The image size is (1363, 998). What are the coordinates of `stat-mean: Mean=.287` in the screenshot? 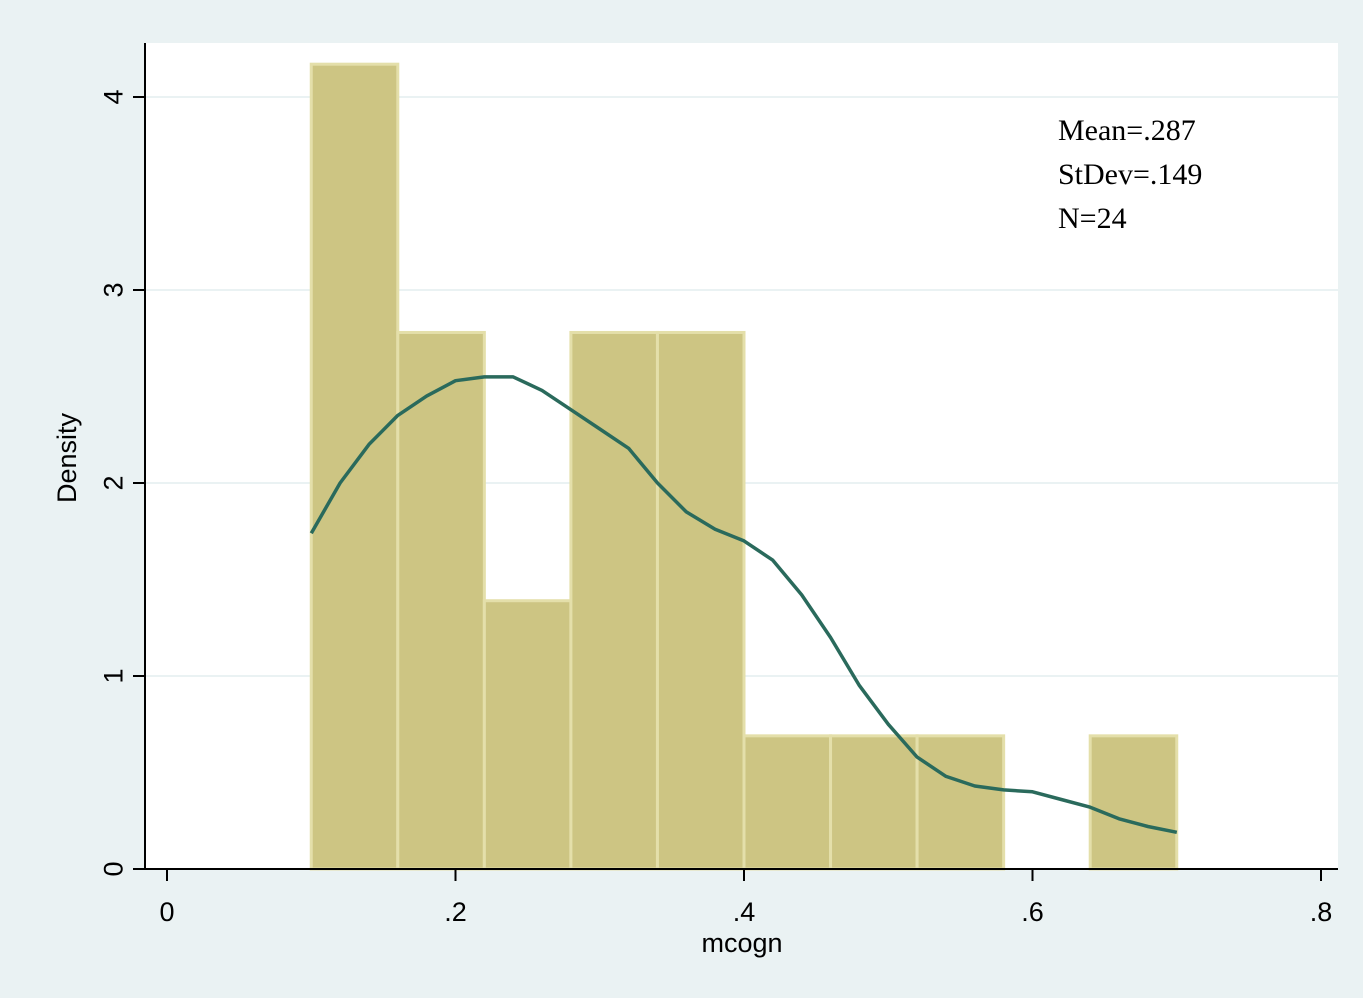 It's located at (1127, 130).